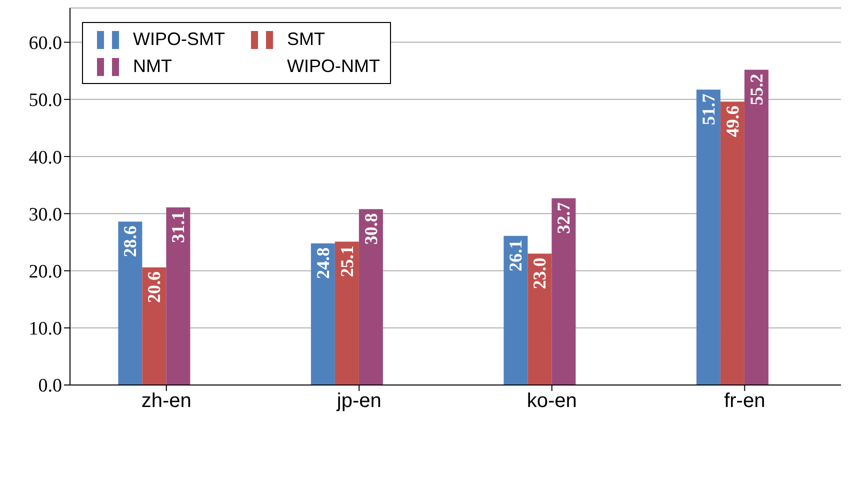  I want to click on legend-label: SMT, so click(306, 39).